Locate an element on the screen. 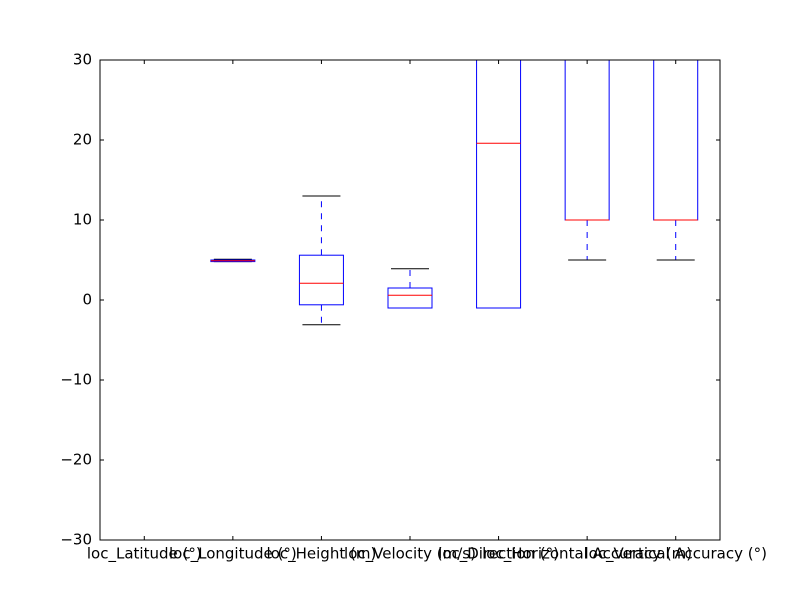 This screenshot has width=800, height=600. y-tick-label: 0 is located at coordinates (87, 300).